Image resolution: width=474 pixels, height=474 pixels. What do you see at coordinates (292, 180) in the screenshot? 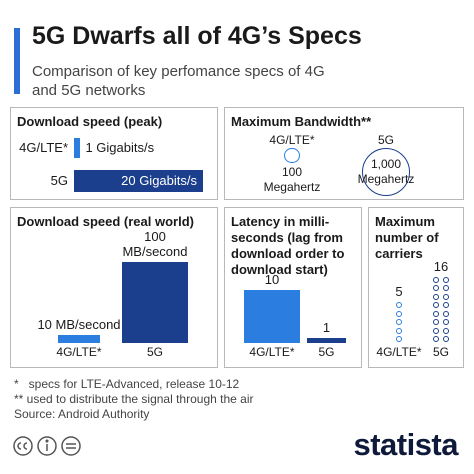
I see `value-label: 100 Megahertz` at bounding box center [292, 180].